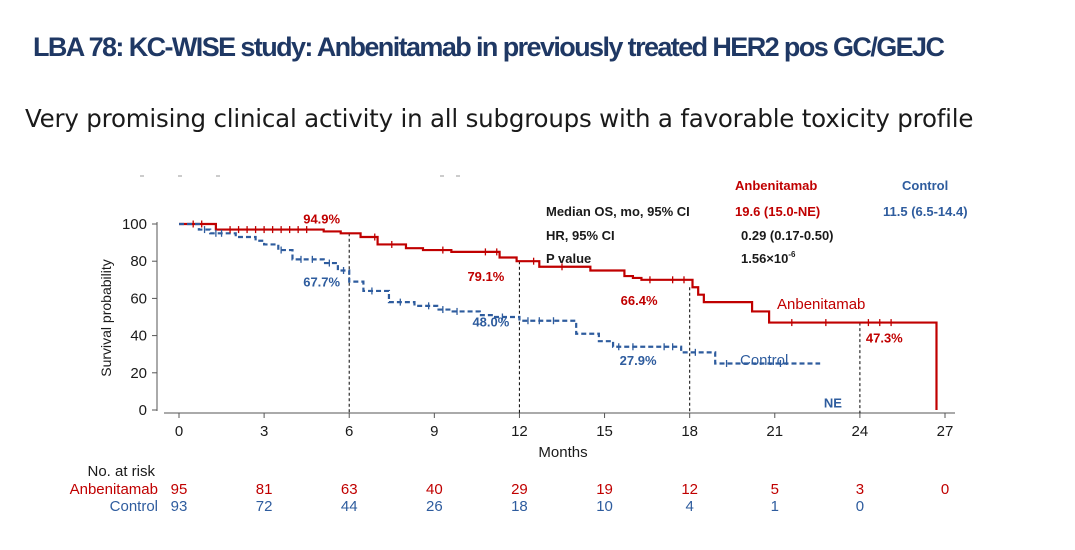 The image size is (1075, 550). What do you see at coordinates (519, 506) in the screenshot?
I see `at-risk-value: 18` at bounding box center [519, 506].